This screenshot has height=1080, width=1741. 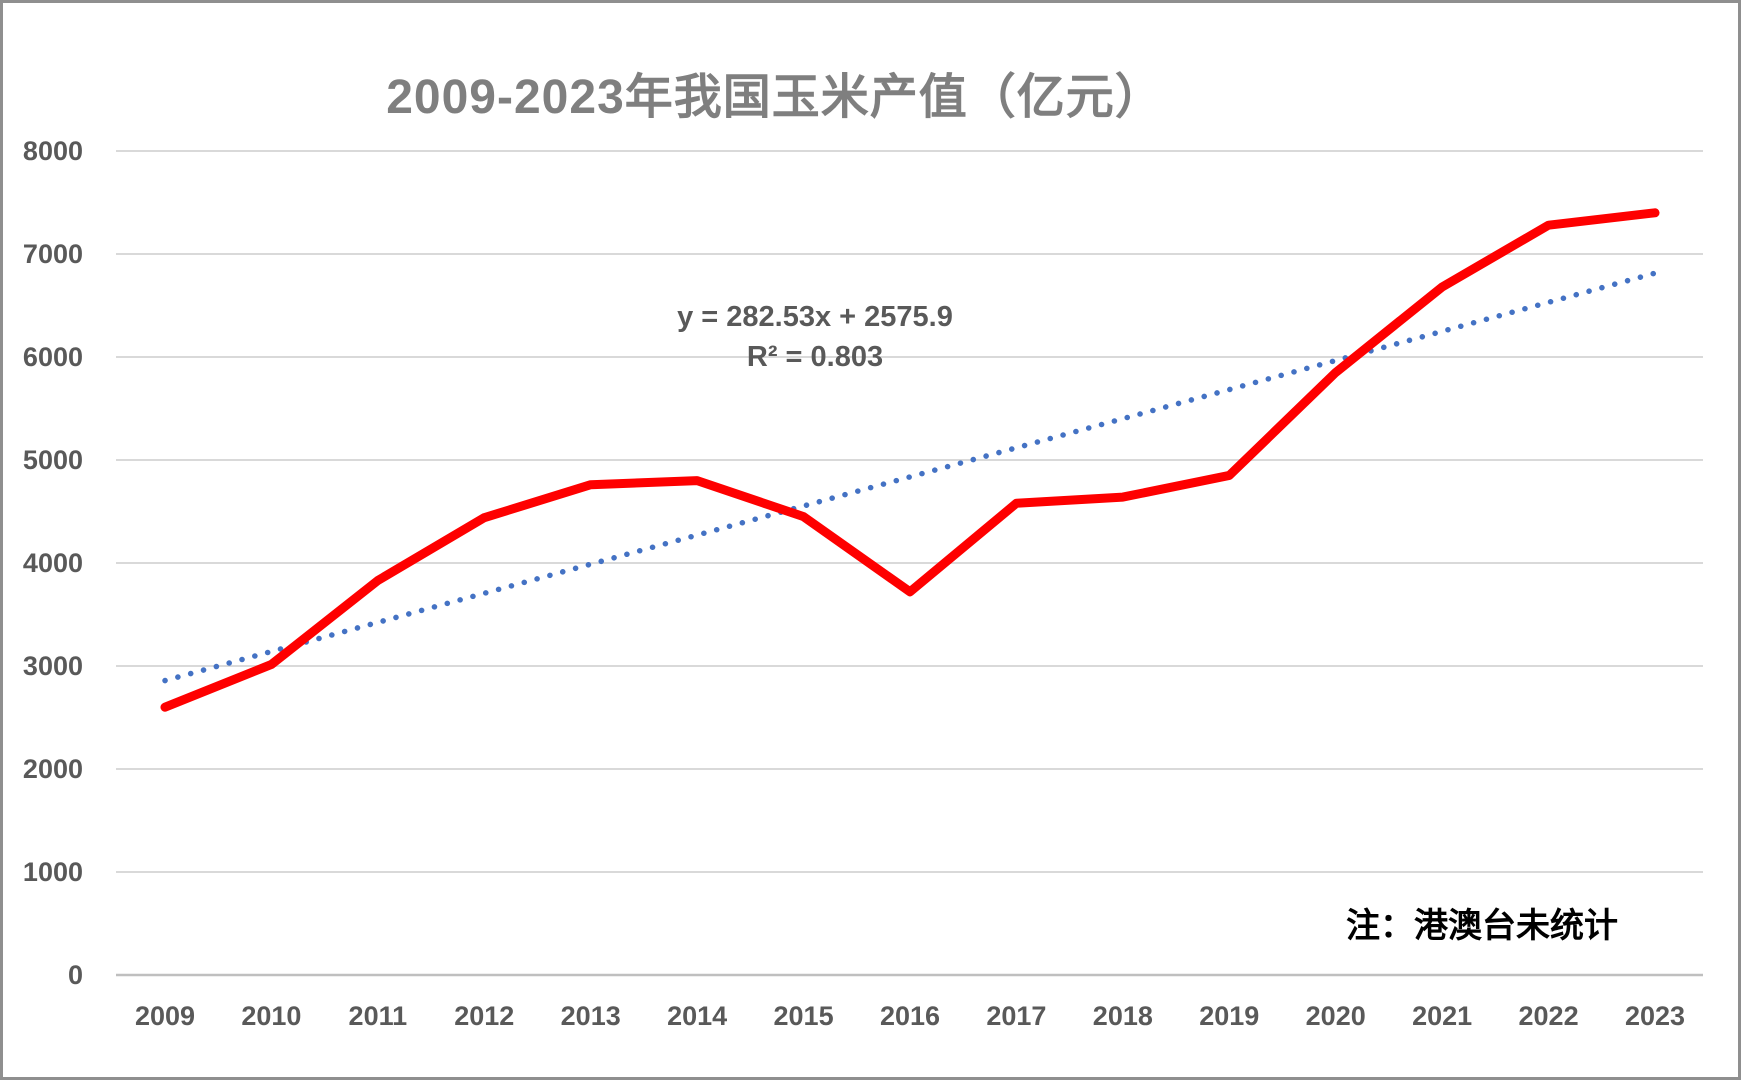 What do you see at coordinates (1229, 1016) in the screenshot?
I see `x-axis-tick-label: 2019` at bounding box center [1229, 1016].